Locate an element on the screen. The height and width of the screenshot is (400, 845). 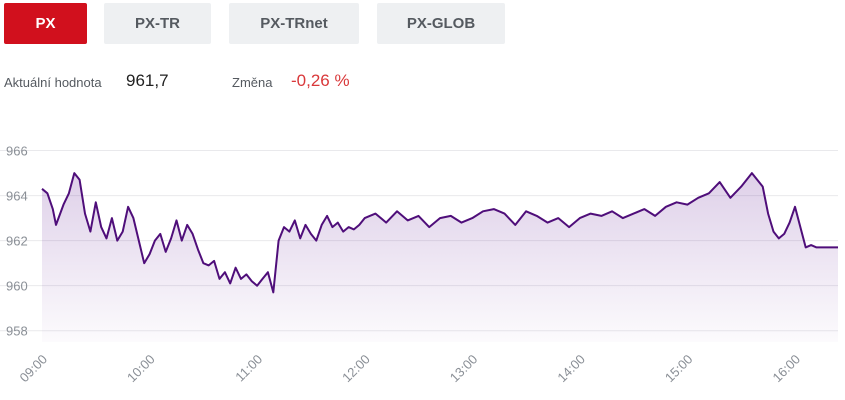
x-tick-label: 15:00 is located at coordinates (679, 369).